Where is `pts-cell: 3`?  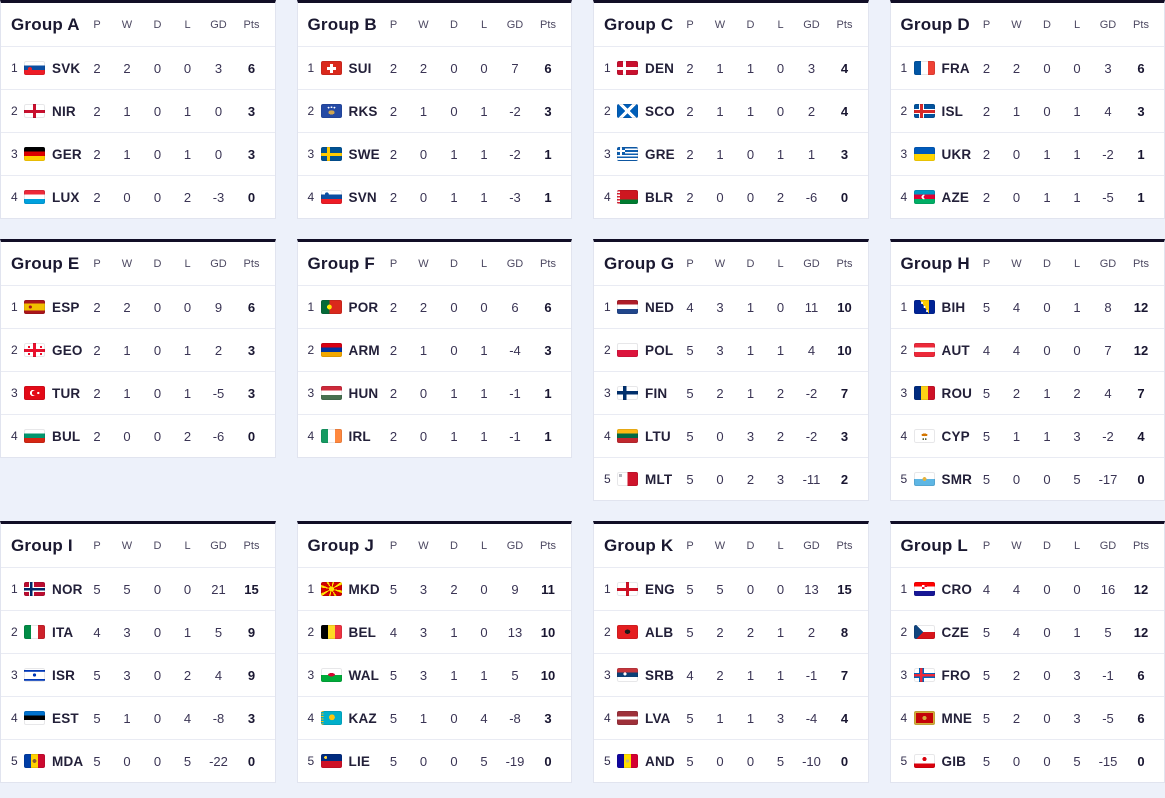
pts-cell: 3 is located at coordinates (251, 393).